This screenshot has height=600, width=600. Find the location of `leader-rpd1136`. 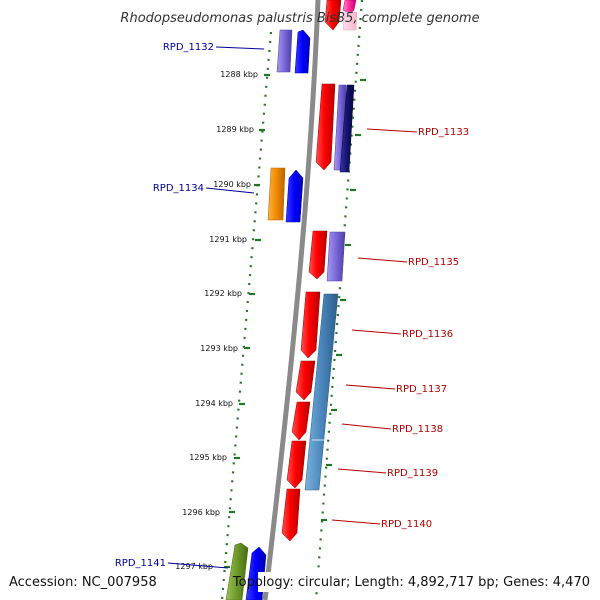

leader-rpd1136 is located at coordinates (376, 332).